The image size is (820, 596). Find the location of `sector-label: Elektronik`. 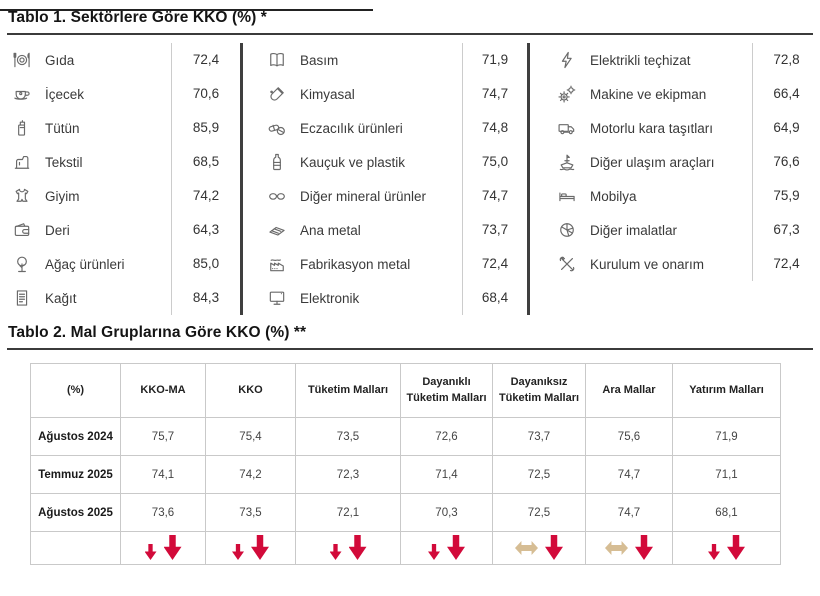

sector-label: Elektronik is located at coordinates (330, 298).